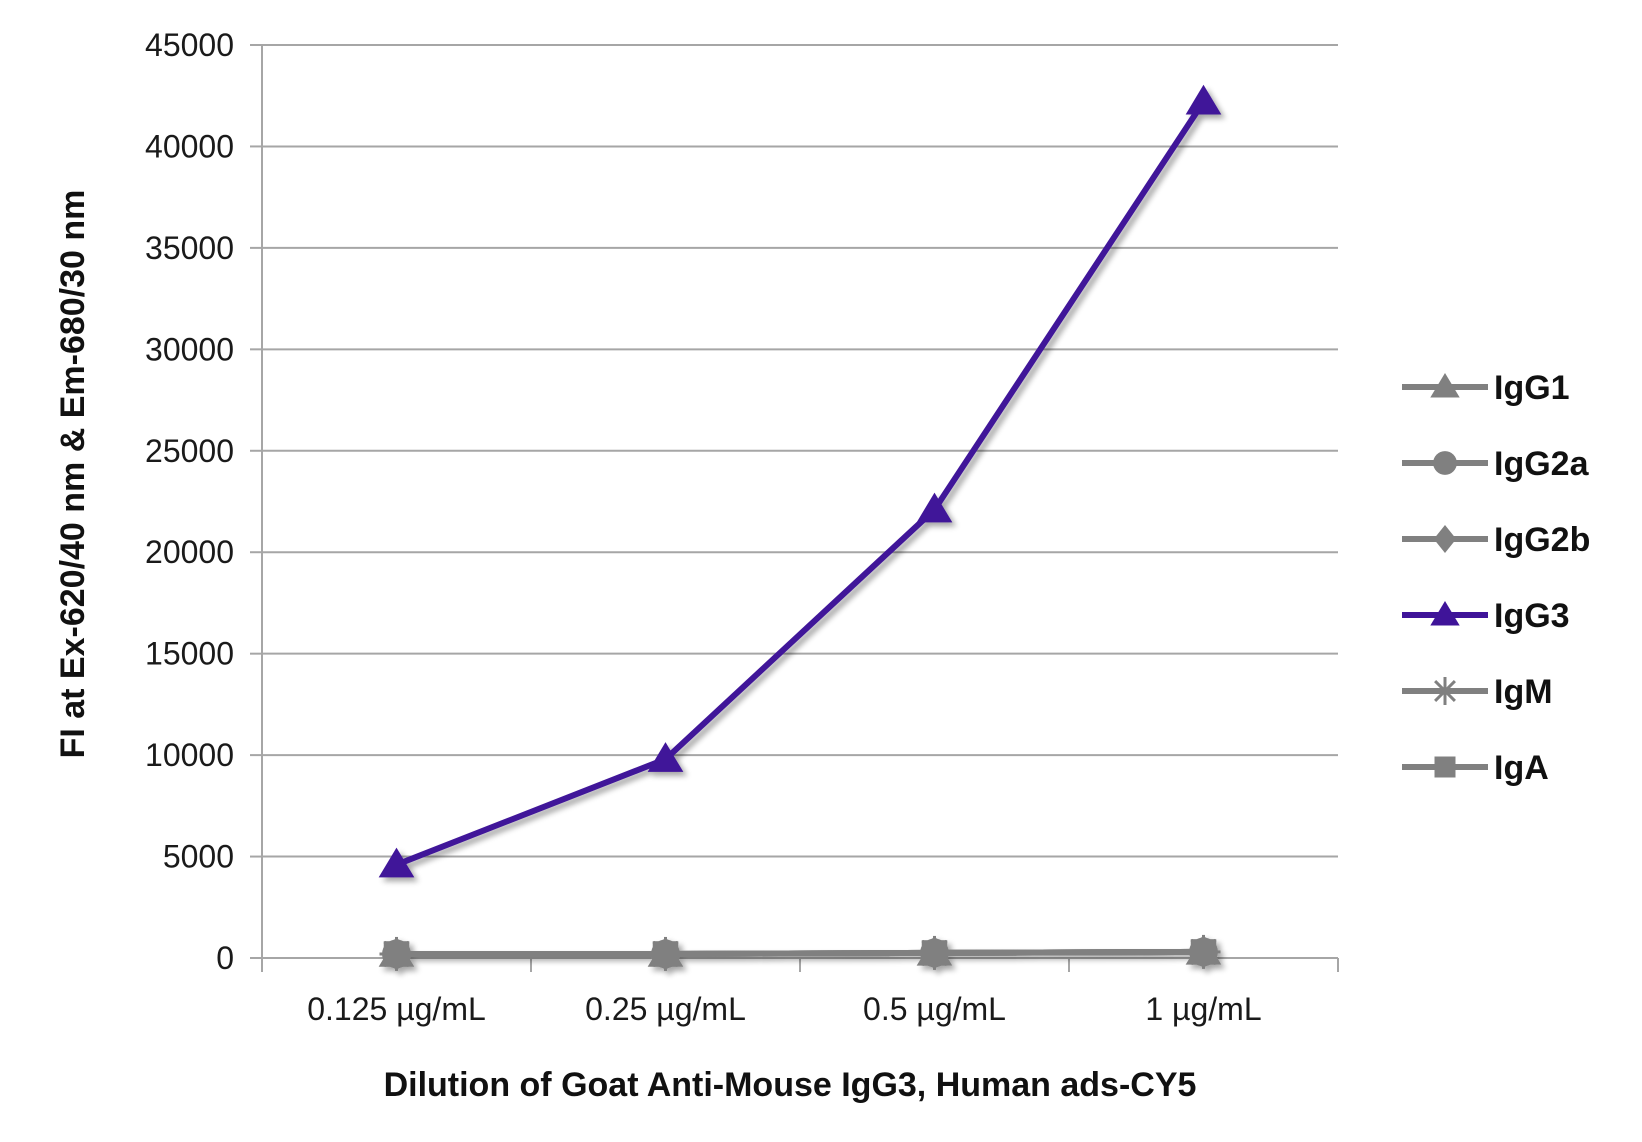  Describe the element at coordinates (1203, 1009) in the screenshot. I see `x-tick-label: 1 µg/mL` at that location.